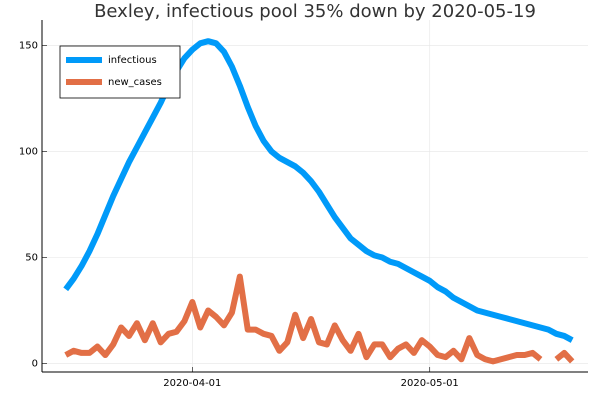 The image size is (600, 400). I want to click on x-tick-label: 2020-05-01, so click(430, 383).